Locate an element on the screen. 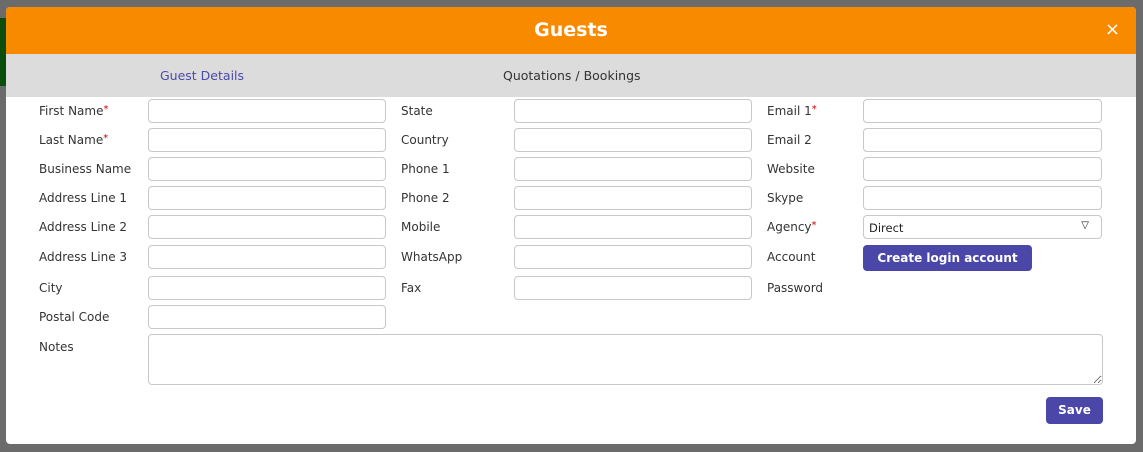 The height and width of the screenshot is (452, 1143). label-text: Account is located at coordinates (791, 257).